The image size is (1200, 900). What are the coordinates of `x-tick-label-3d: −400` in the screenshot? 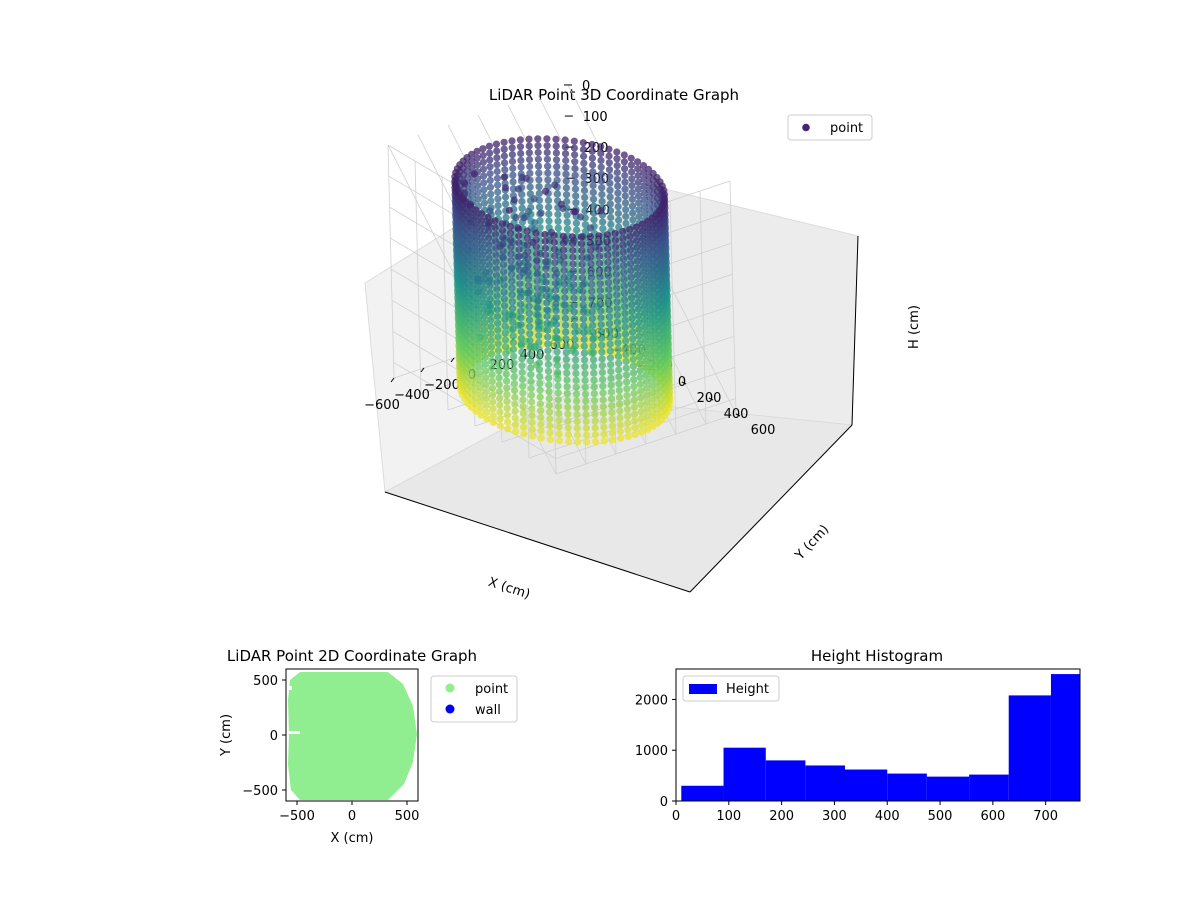 It's located at (412, 395).